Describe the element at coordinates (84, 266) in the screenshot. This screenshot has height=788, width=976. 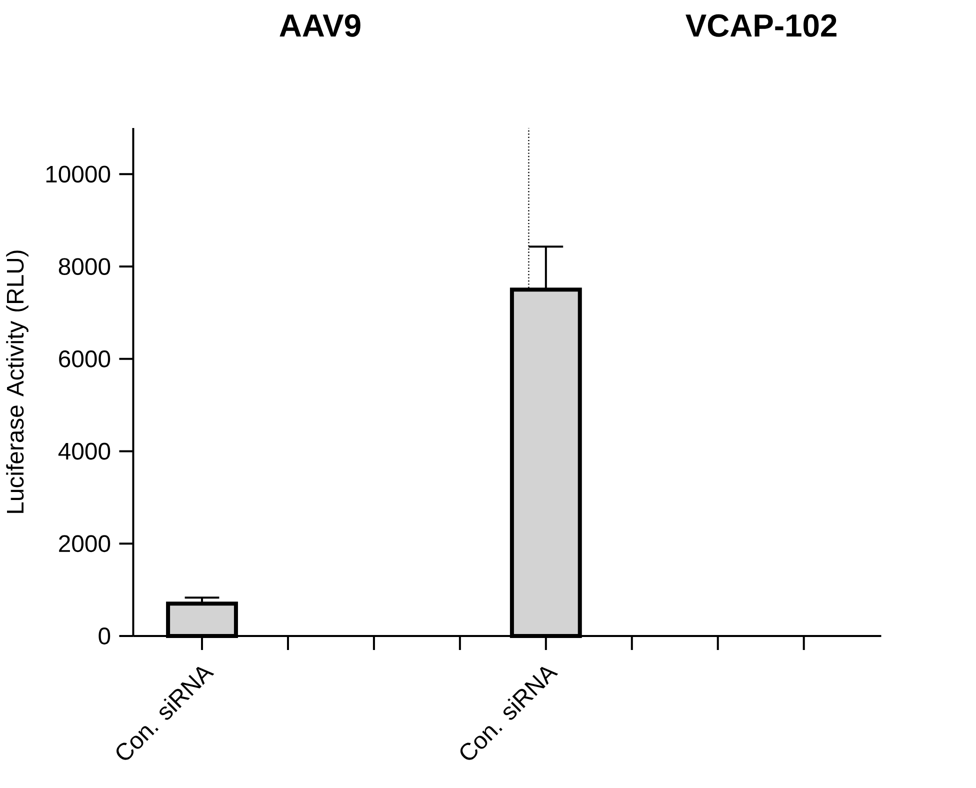
I see `y-tick-label: 8000` at that location.